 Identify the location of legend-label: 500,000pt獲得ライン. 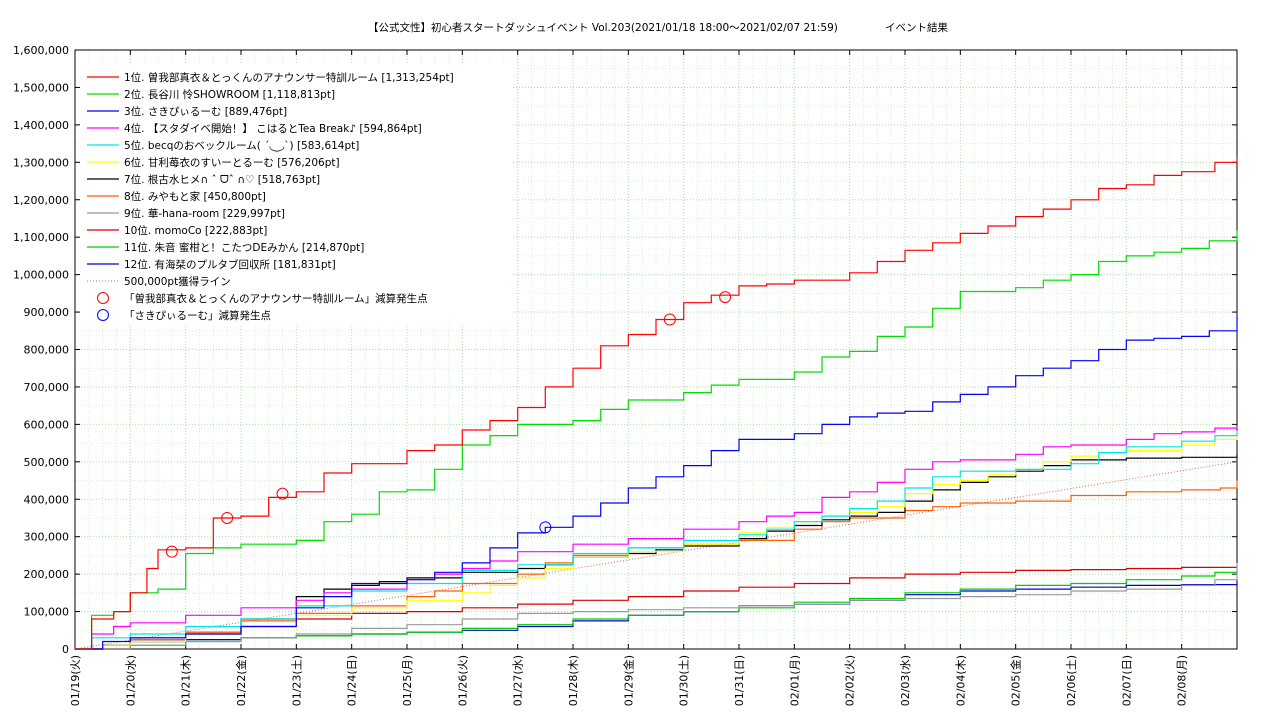
(177, 281).